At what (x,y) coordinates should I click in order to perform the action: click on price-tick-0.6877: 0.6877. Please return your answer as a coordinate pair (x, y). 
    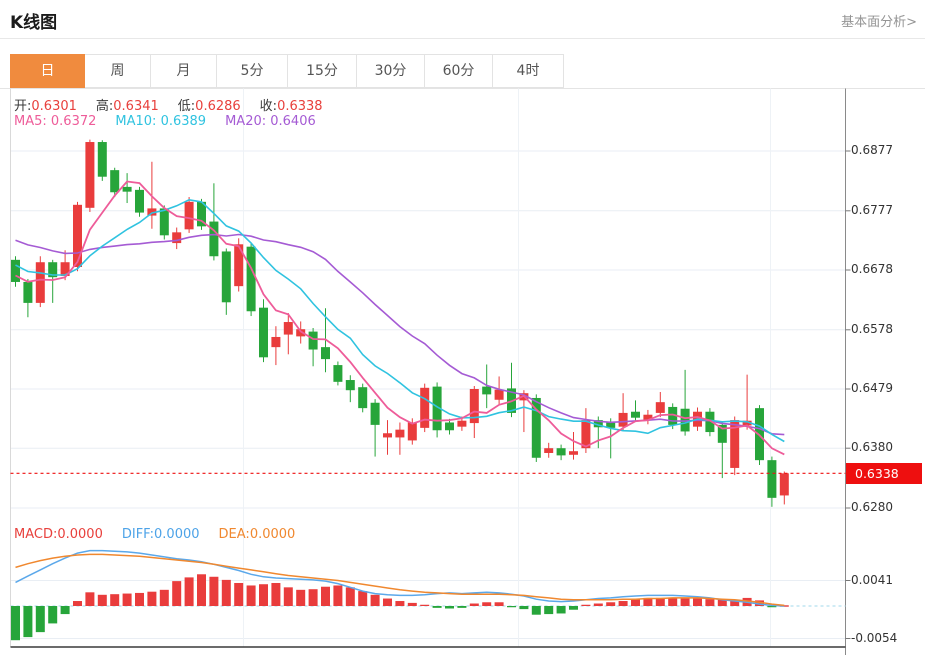
    Looking at the image, I should click on (872, 150).